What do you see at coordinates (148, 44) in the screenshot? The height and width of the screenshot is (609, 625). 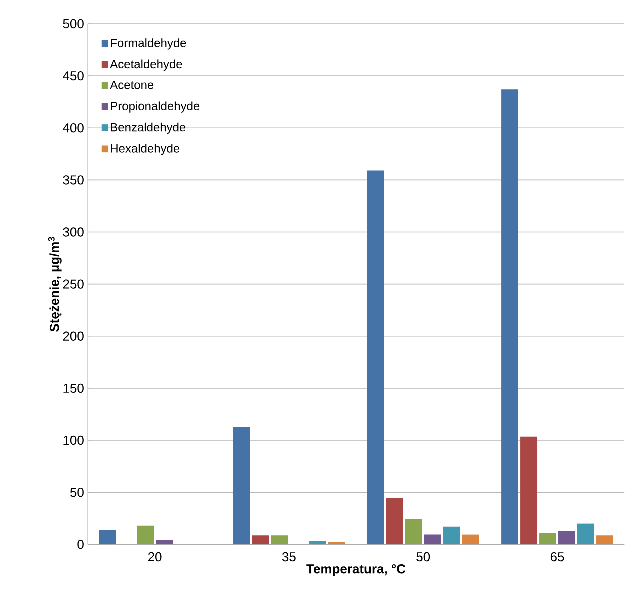 I see `legend-label: Formaldehyde` at bounding box center [148, 44].